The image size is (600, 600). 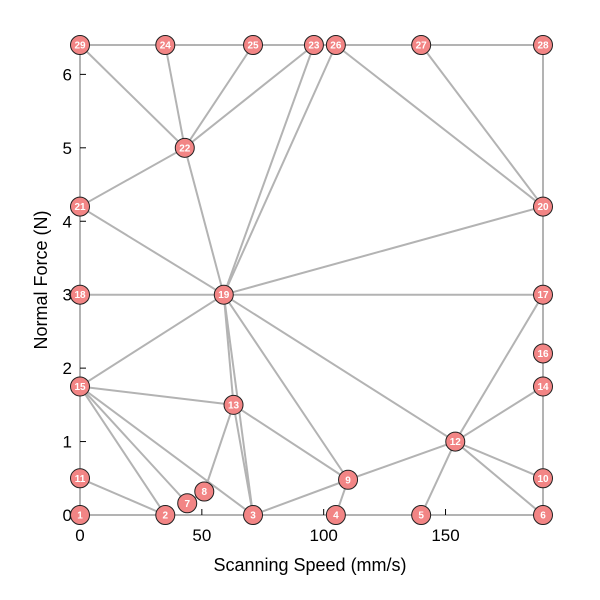 I want to click on node-25: 25, so click(x=253, y=45).